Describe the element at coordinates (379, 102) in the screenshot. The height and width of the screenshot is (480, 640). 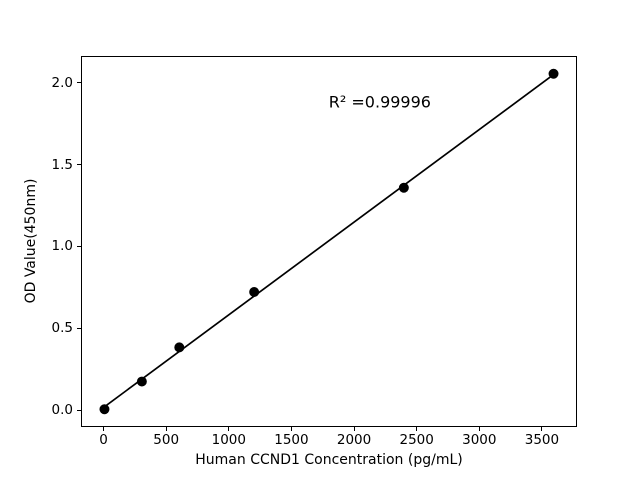
I see `r-squared-annotation: R² =0.99996` at that location.